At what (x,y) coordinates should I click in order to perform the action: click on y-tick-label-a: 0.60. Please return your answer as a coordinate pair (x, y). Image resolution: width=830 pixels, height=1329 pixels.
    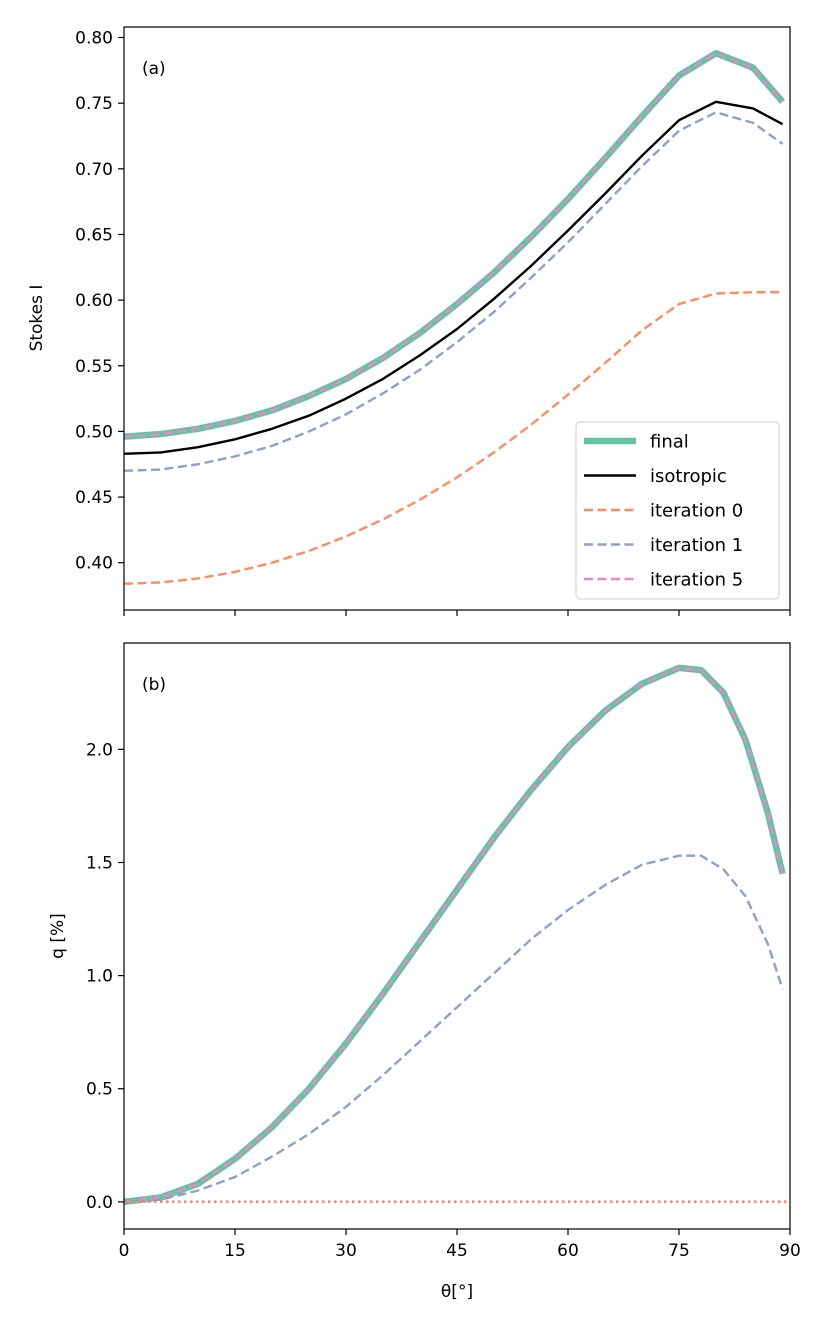
    Looking at the image, I should click on (94, 301).